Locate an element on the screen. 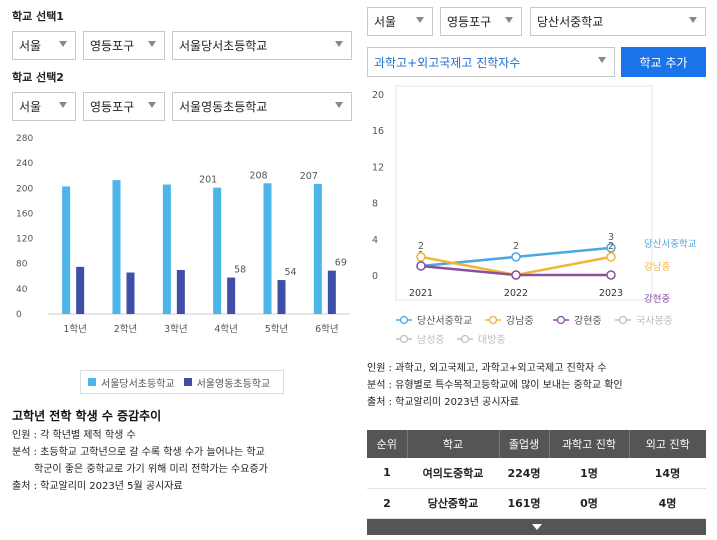 This screenshot has width=717, height=540. y-tick-label: 240 is located at coordinates (24, 164).